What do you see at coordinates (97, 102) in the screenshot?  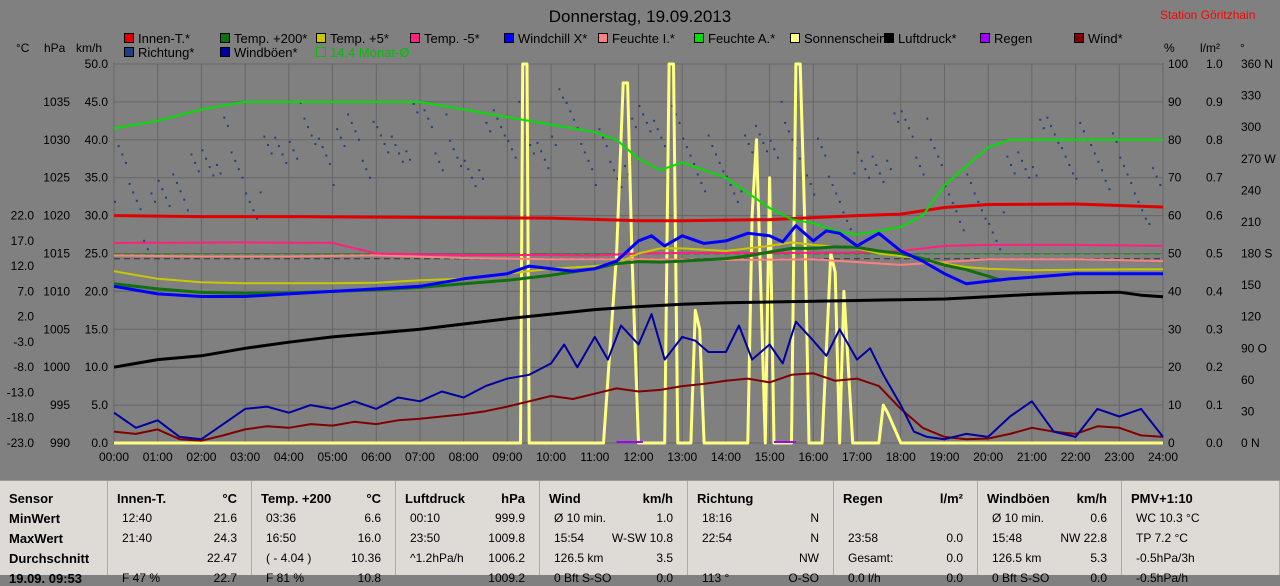 I see `tick-label-kmh: 45.0` at bounding box center [97, 102].